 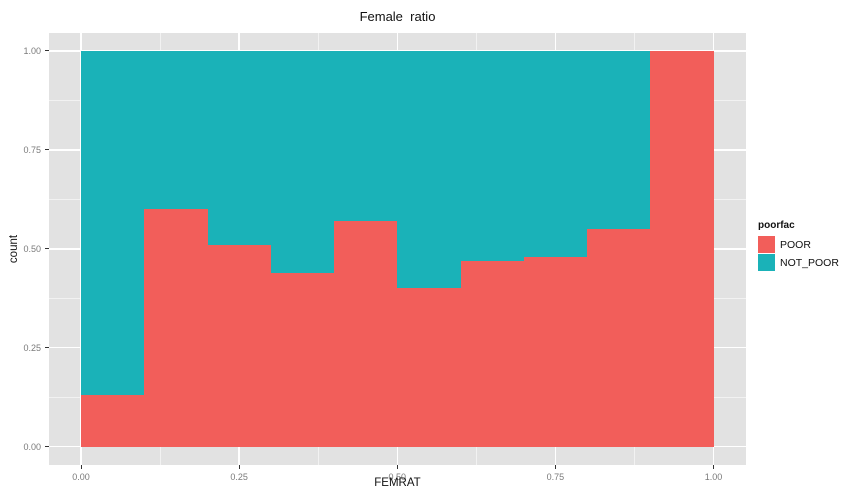 What do you see at coordinates (81, 477) in the screenshot?
I see `x-tick-label: 0.00` at bounding box center [81, 477].